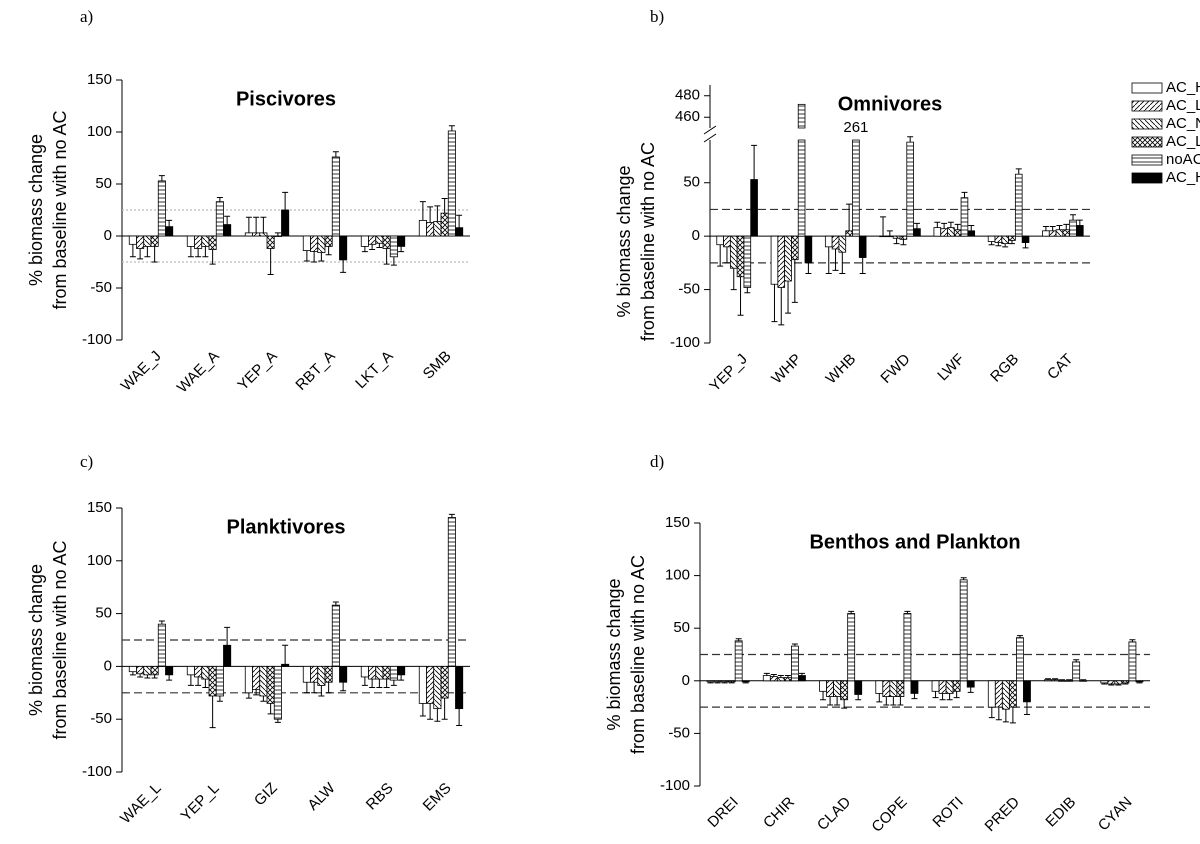 This screenshot has width=1200, height=844. I want to click on x-tick-label: CLAD, so click(834, 813).